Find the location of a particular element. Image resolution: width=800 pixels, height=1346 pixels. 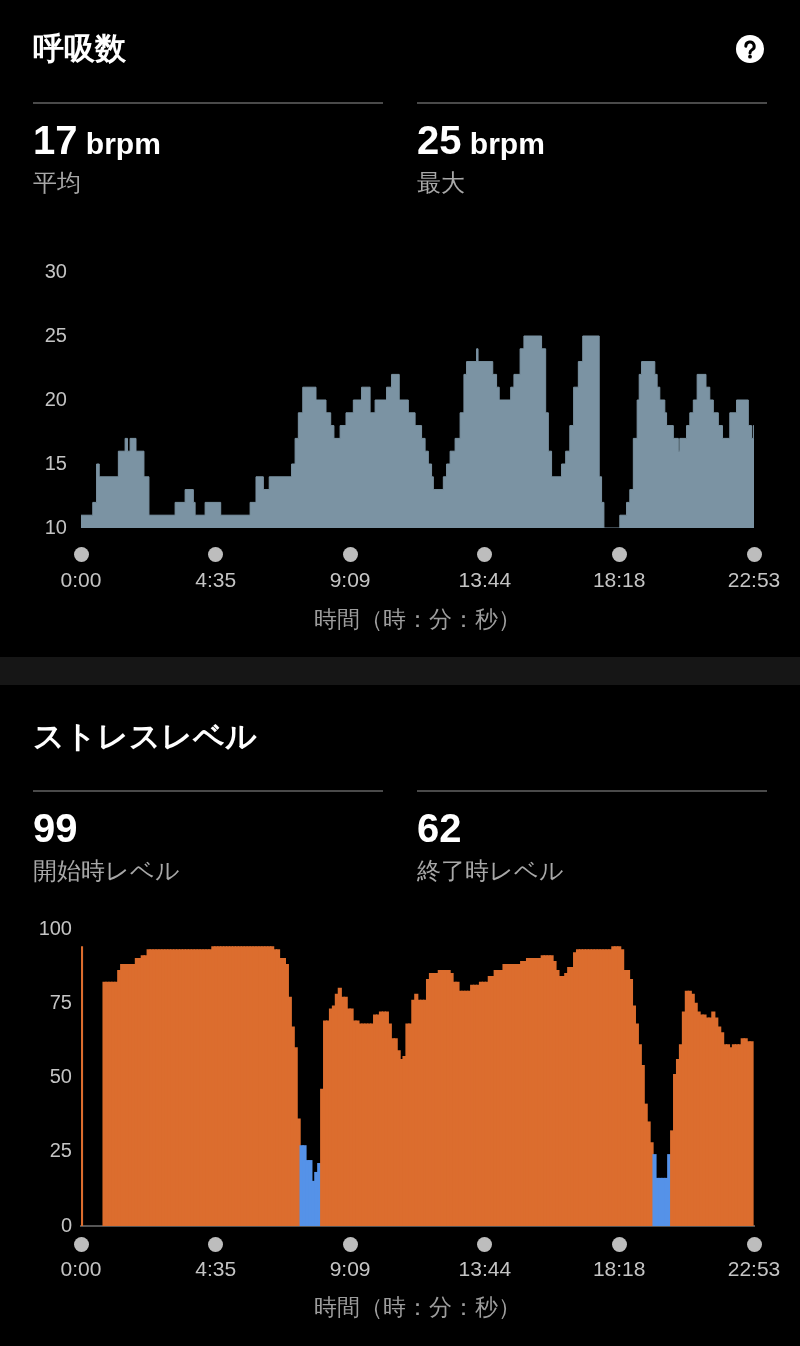

y-tick-label: 100 is located at coordinates (55, 927).